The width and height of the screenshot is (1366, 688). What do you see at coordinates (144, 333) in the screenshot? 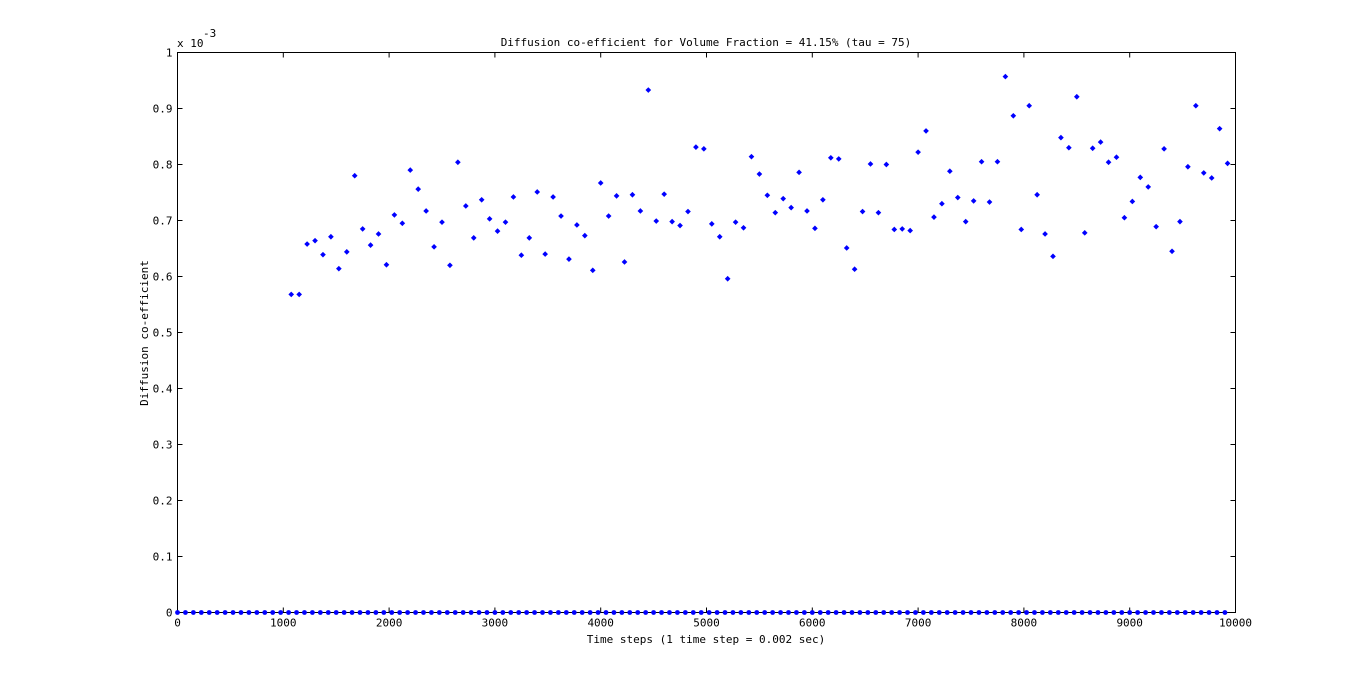
I see `y-axis-label: Diffusion co-efficient` at bounding box center [144, 333].